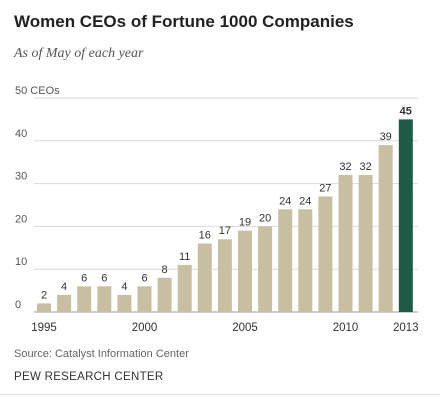  Describe the element at coordinates (21, 262) in the screenshot. I see `y-tick-label: 10` at that location.